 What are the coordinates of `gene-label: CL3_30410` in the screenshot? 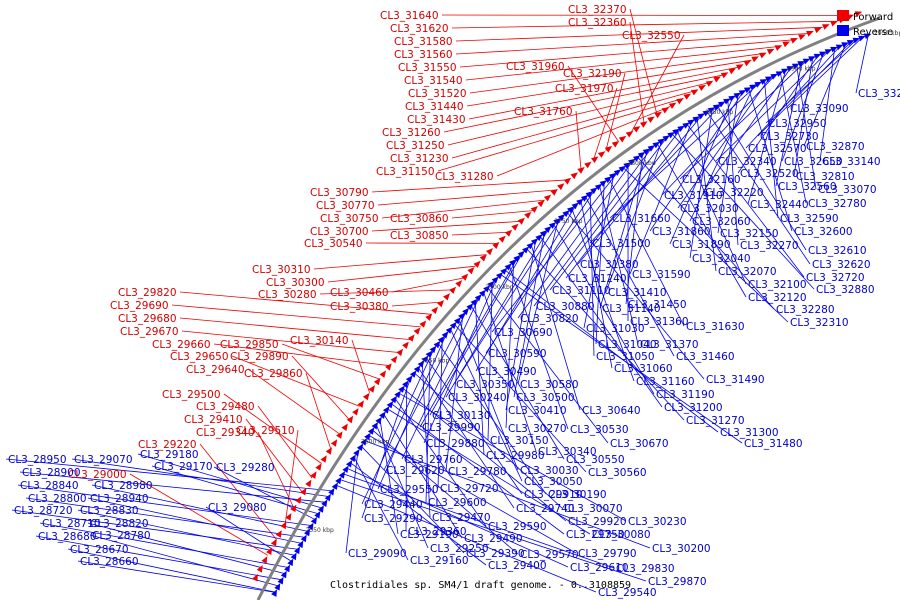 It's located at (537, 411).